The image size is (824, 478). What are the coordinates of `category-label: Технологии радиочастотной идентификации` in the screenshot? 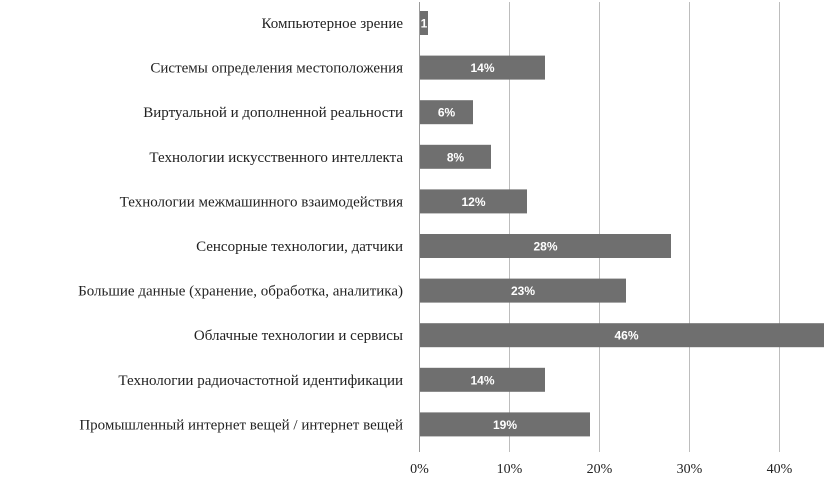 It's located at (260, 381).